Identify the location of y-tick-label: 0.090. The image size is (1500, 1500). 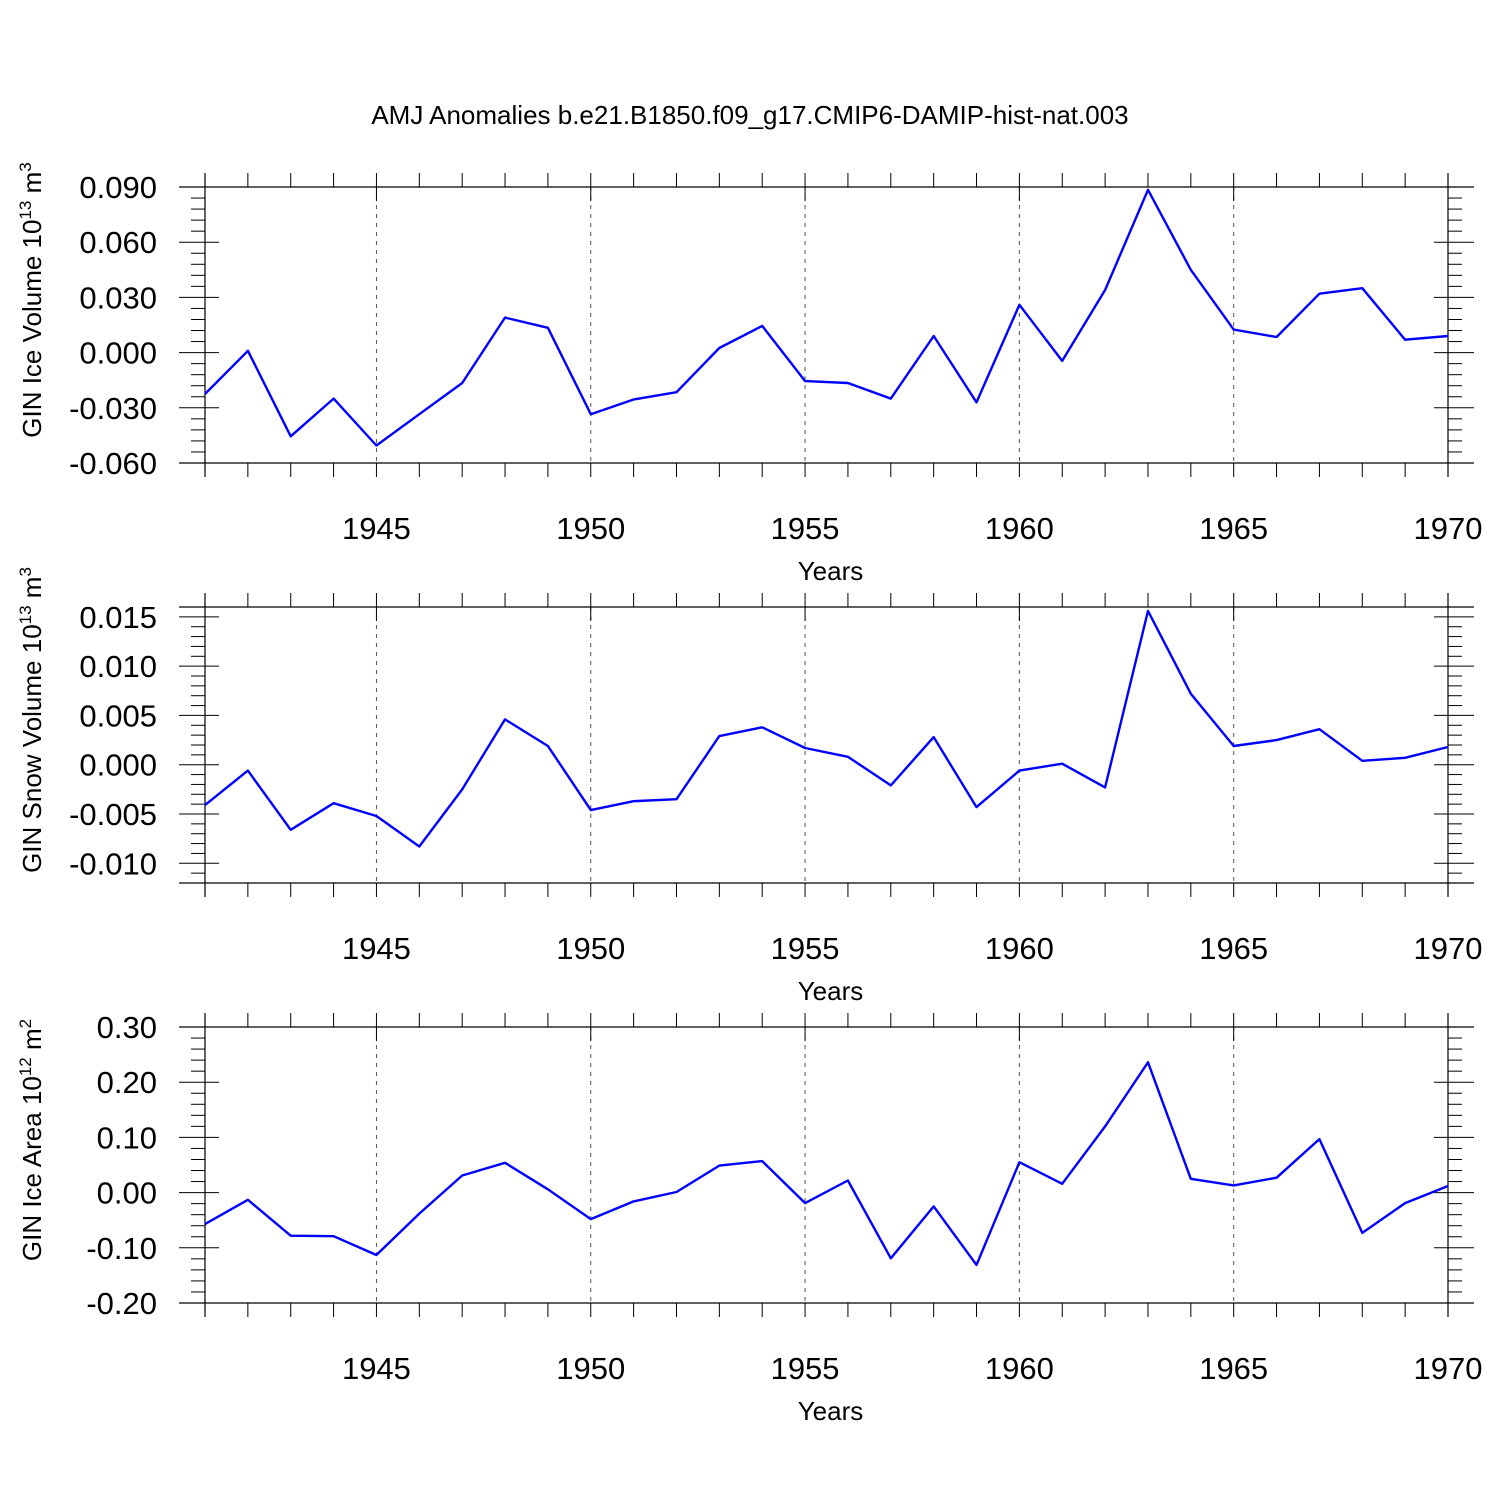
(118, 187).